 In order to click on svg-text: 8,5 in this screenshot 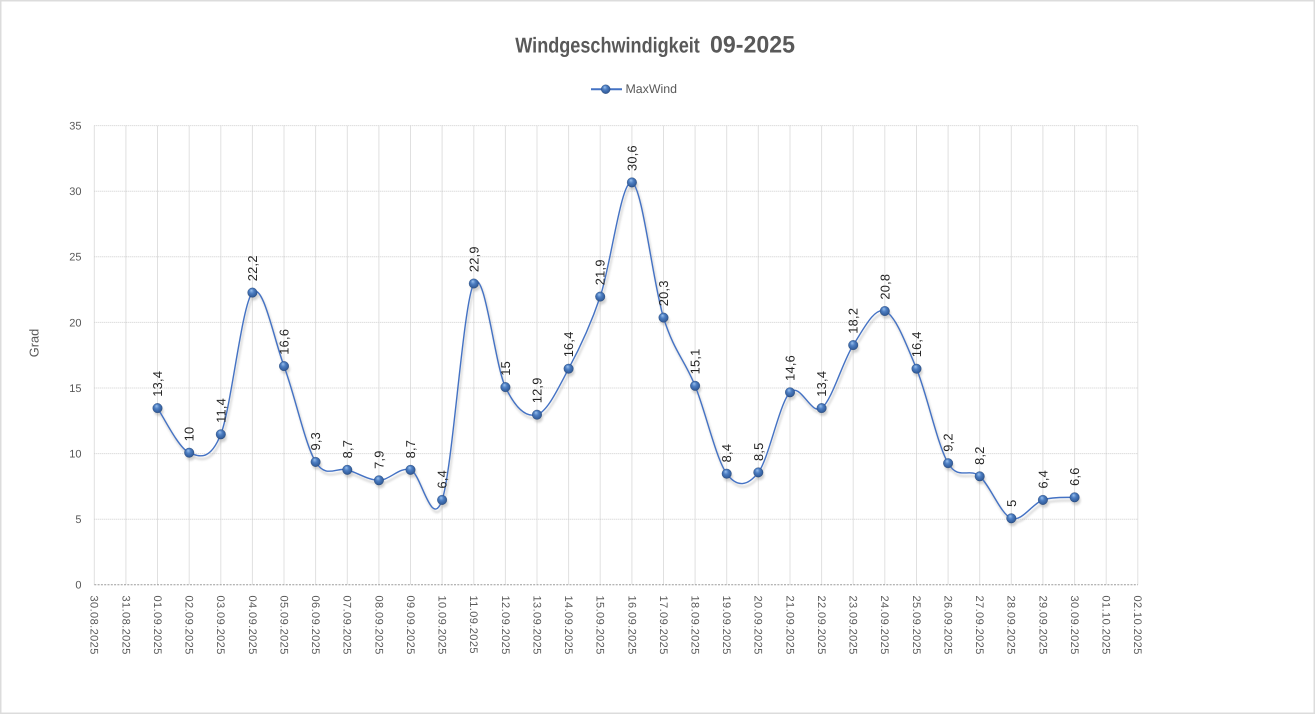, I will do `click(758, 451)`.